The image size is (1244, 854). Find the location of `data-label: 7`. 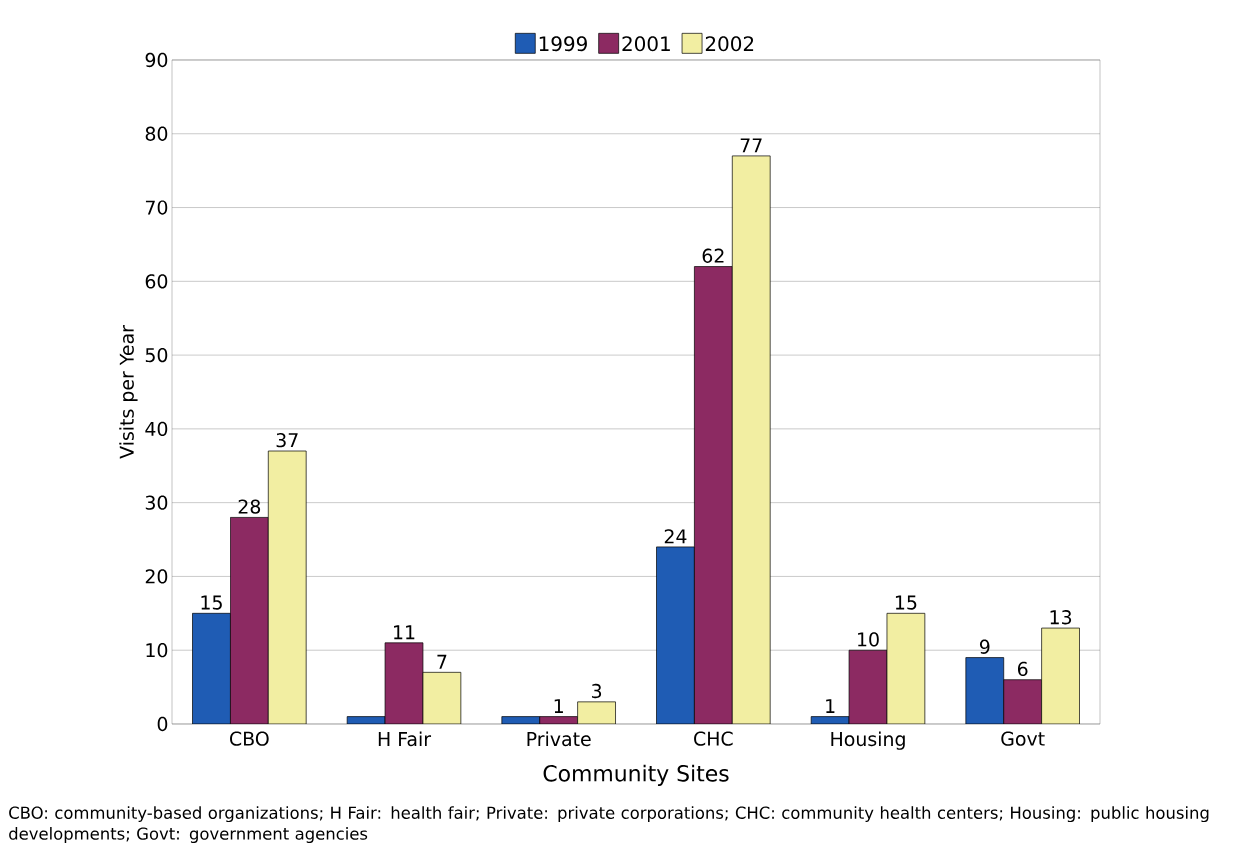

data-label: 7 is located at coordinates (442, 661).